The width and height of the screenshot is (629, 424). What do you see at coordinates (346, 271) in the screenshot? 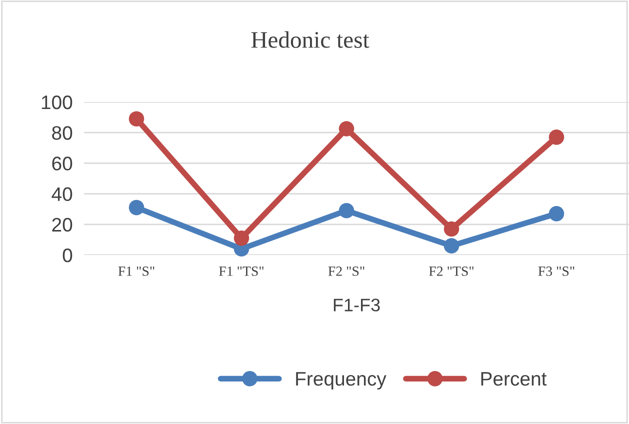
I see `x-tick-label: F2 "S"` at bounding box center [346, 271].